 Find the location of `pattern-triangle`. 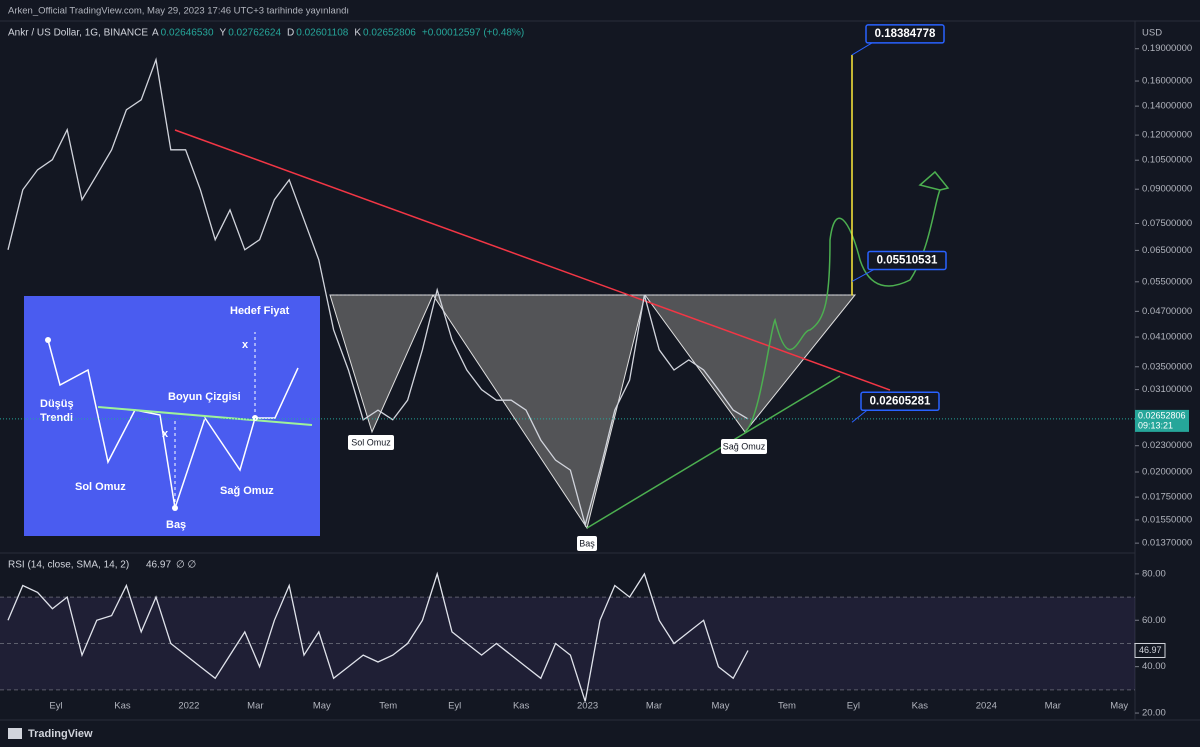

pattern-triangle is located at coordinates (381, 364).